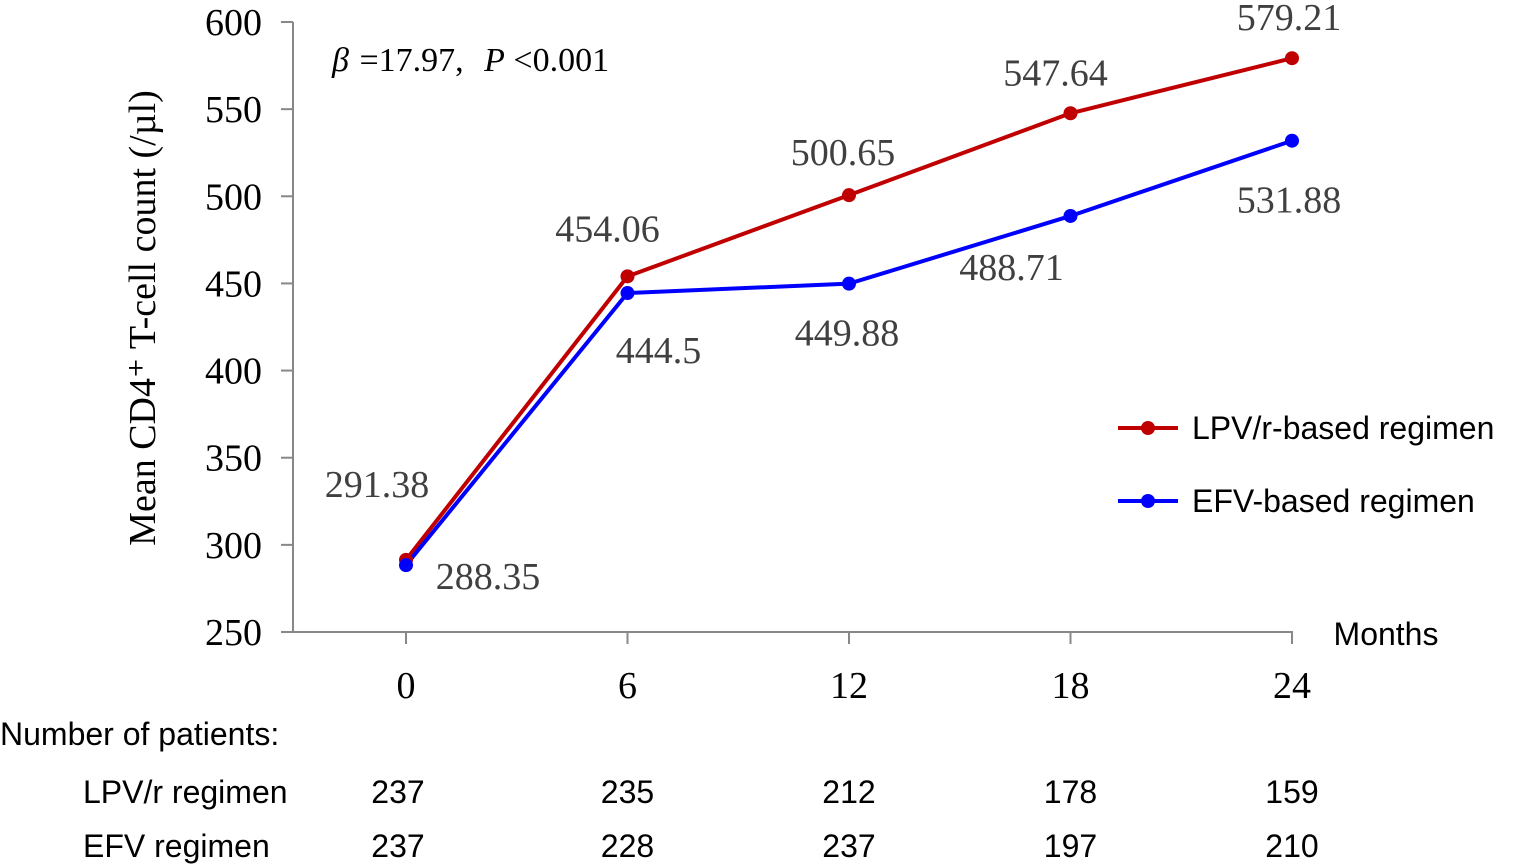 This screenshot has height=868, width=1520. What do you see at coordinates (1343, 428) in the screenshot?
I see `legend-label-lpv: LPV/r-based regimen` at bounding box center [1343, 428].